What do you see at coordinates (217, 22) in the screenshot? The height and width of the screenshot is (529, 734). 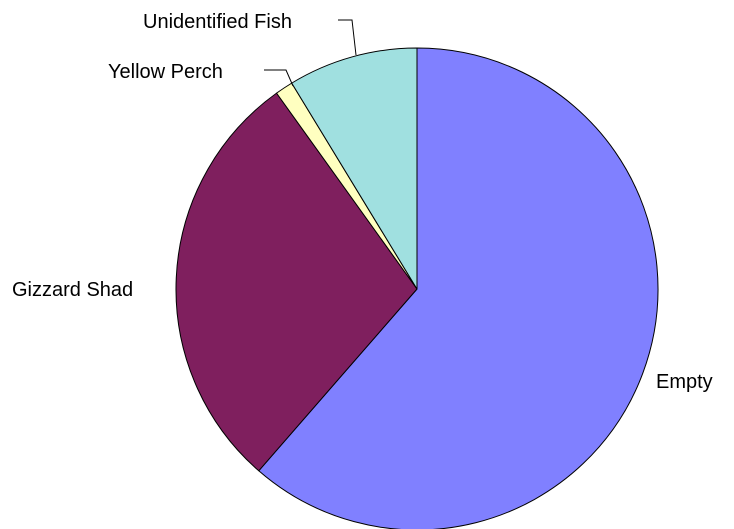 I see `label-unidentified-fish: Unidentified Fish` at bounding box center [217, 22].